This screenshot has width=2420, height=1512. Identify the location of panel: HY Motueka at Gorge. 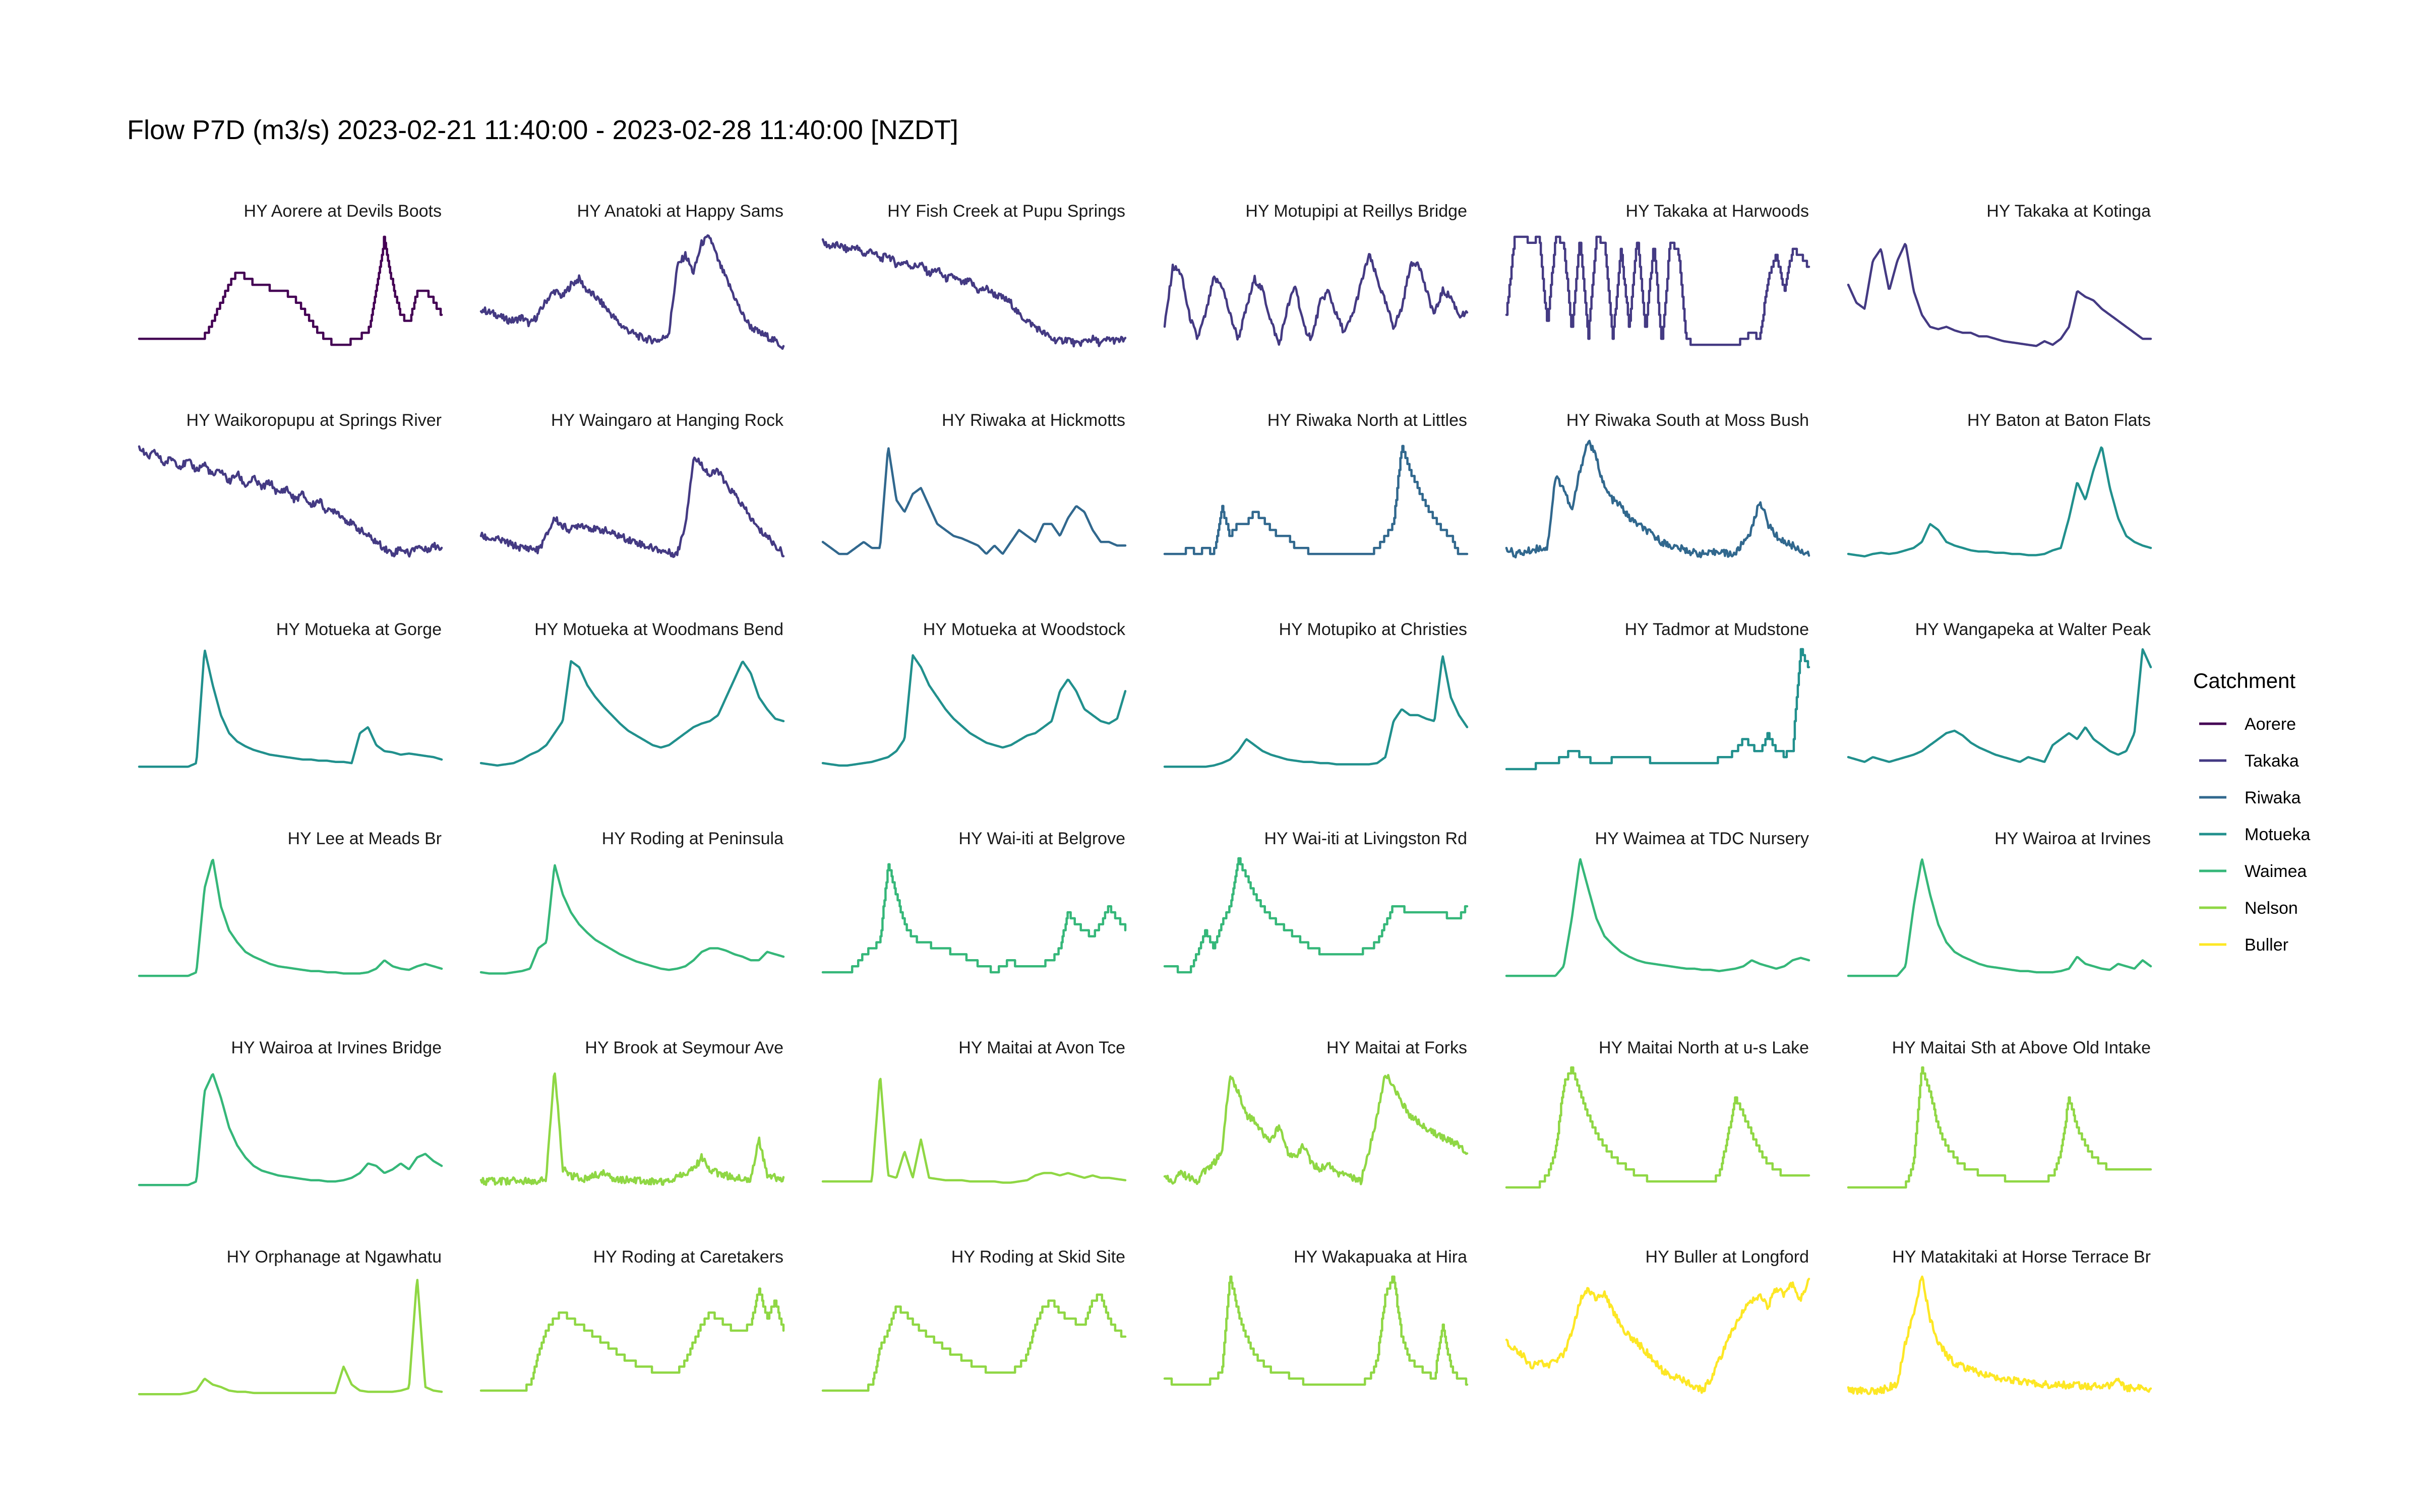
(290, 694).